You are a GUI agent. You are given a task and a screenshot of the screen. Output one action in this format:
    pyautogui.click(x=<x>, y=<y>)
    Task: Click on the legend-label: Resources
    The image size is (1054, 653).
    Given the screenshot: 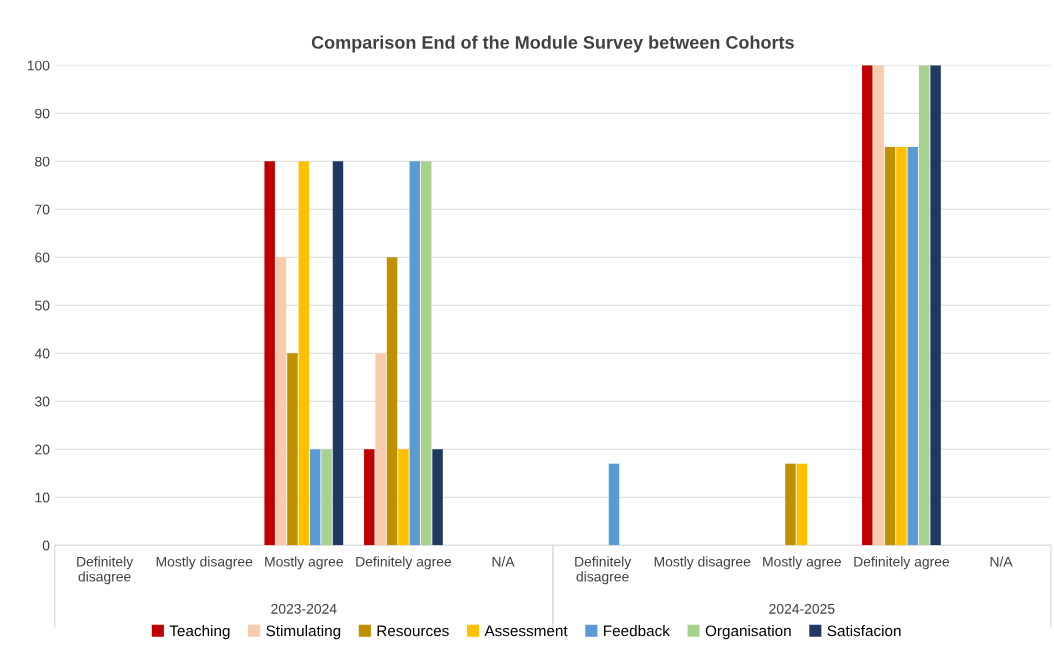 What is the action you would take?
    pyautogui.click(x=413, y=631)
    